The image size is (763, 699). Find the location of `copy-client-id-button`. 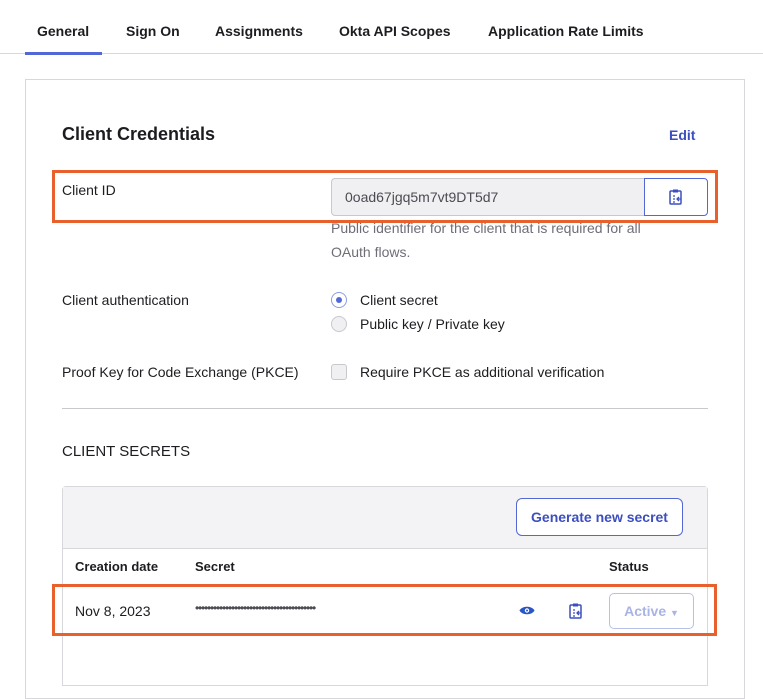

copy-client-id-button is located at coordinates (676, 197).